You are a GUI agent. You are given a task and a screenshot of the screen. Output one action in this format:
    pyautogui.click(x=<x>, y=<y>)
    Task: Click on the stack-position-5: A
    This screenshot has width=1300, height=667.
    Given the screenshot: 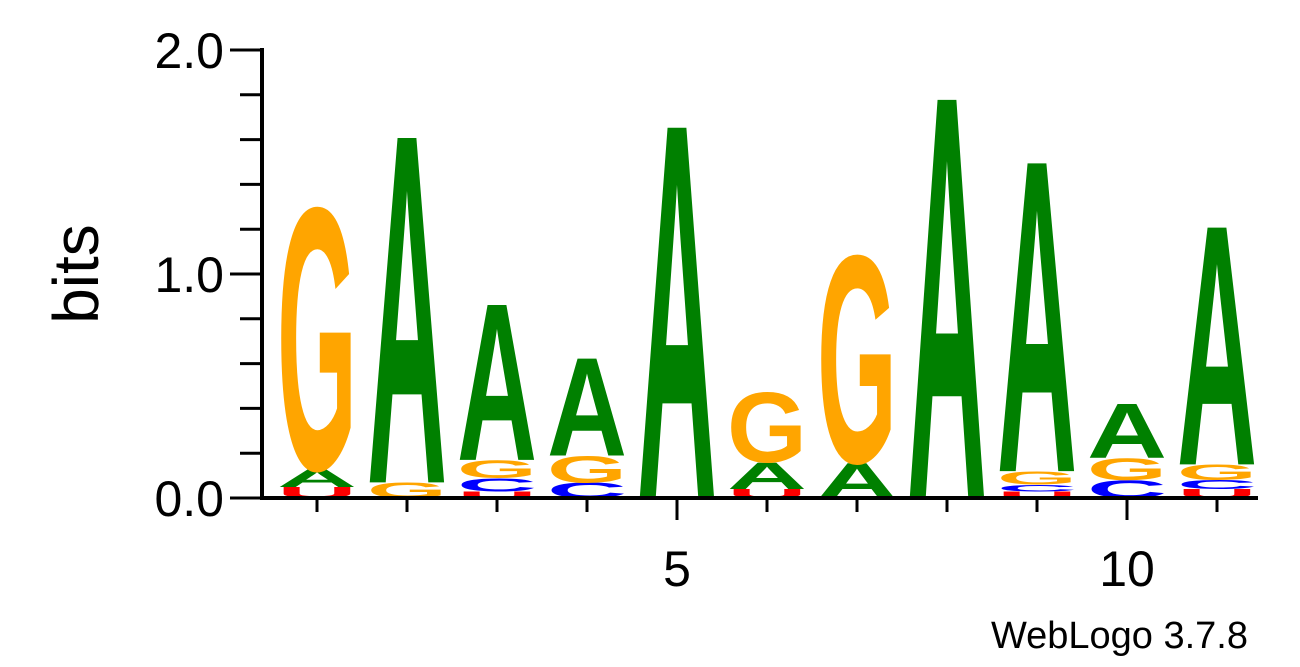 What is the action you would take?
    pyautogui.click(x=677, y=312)
    